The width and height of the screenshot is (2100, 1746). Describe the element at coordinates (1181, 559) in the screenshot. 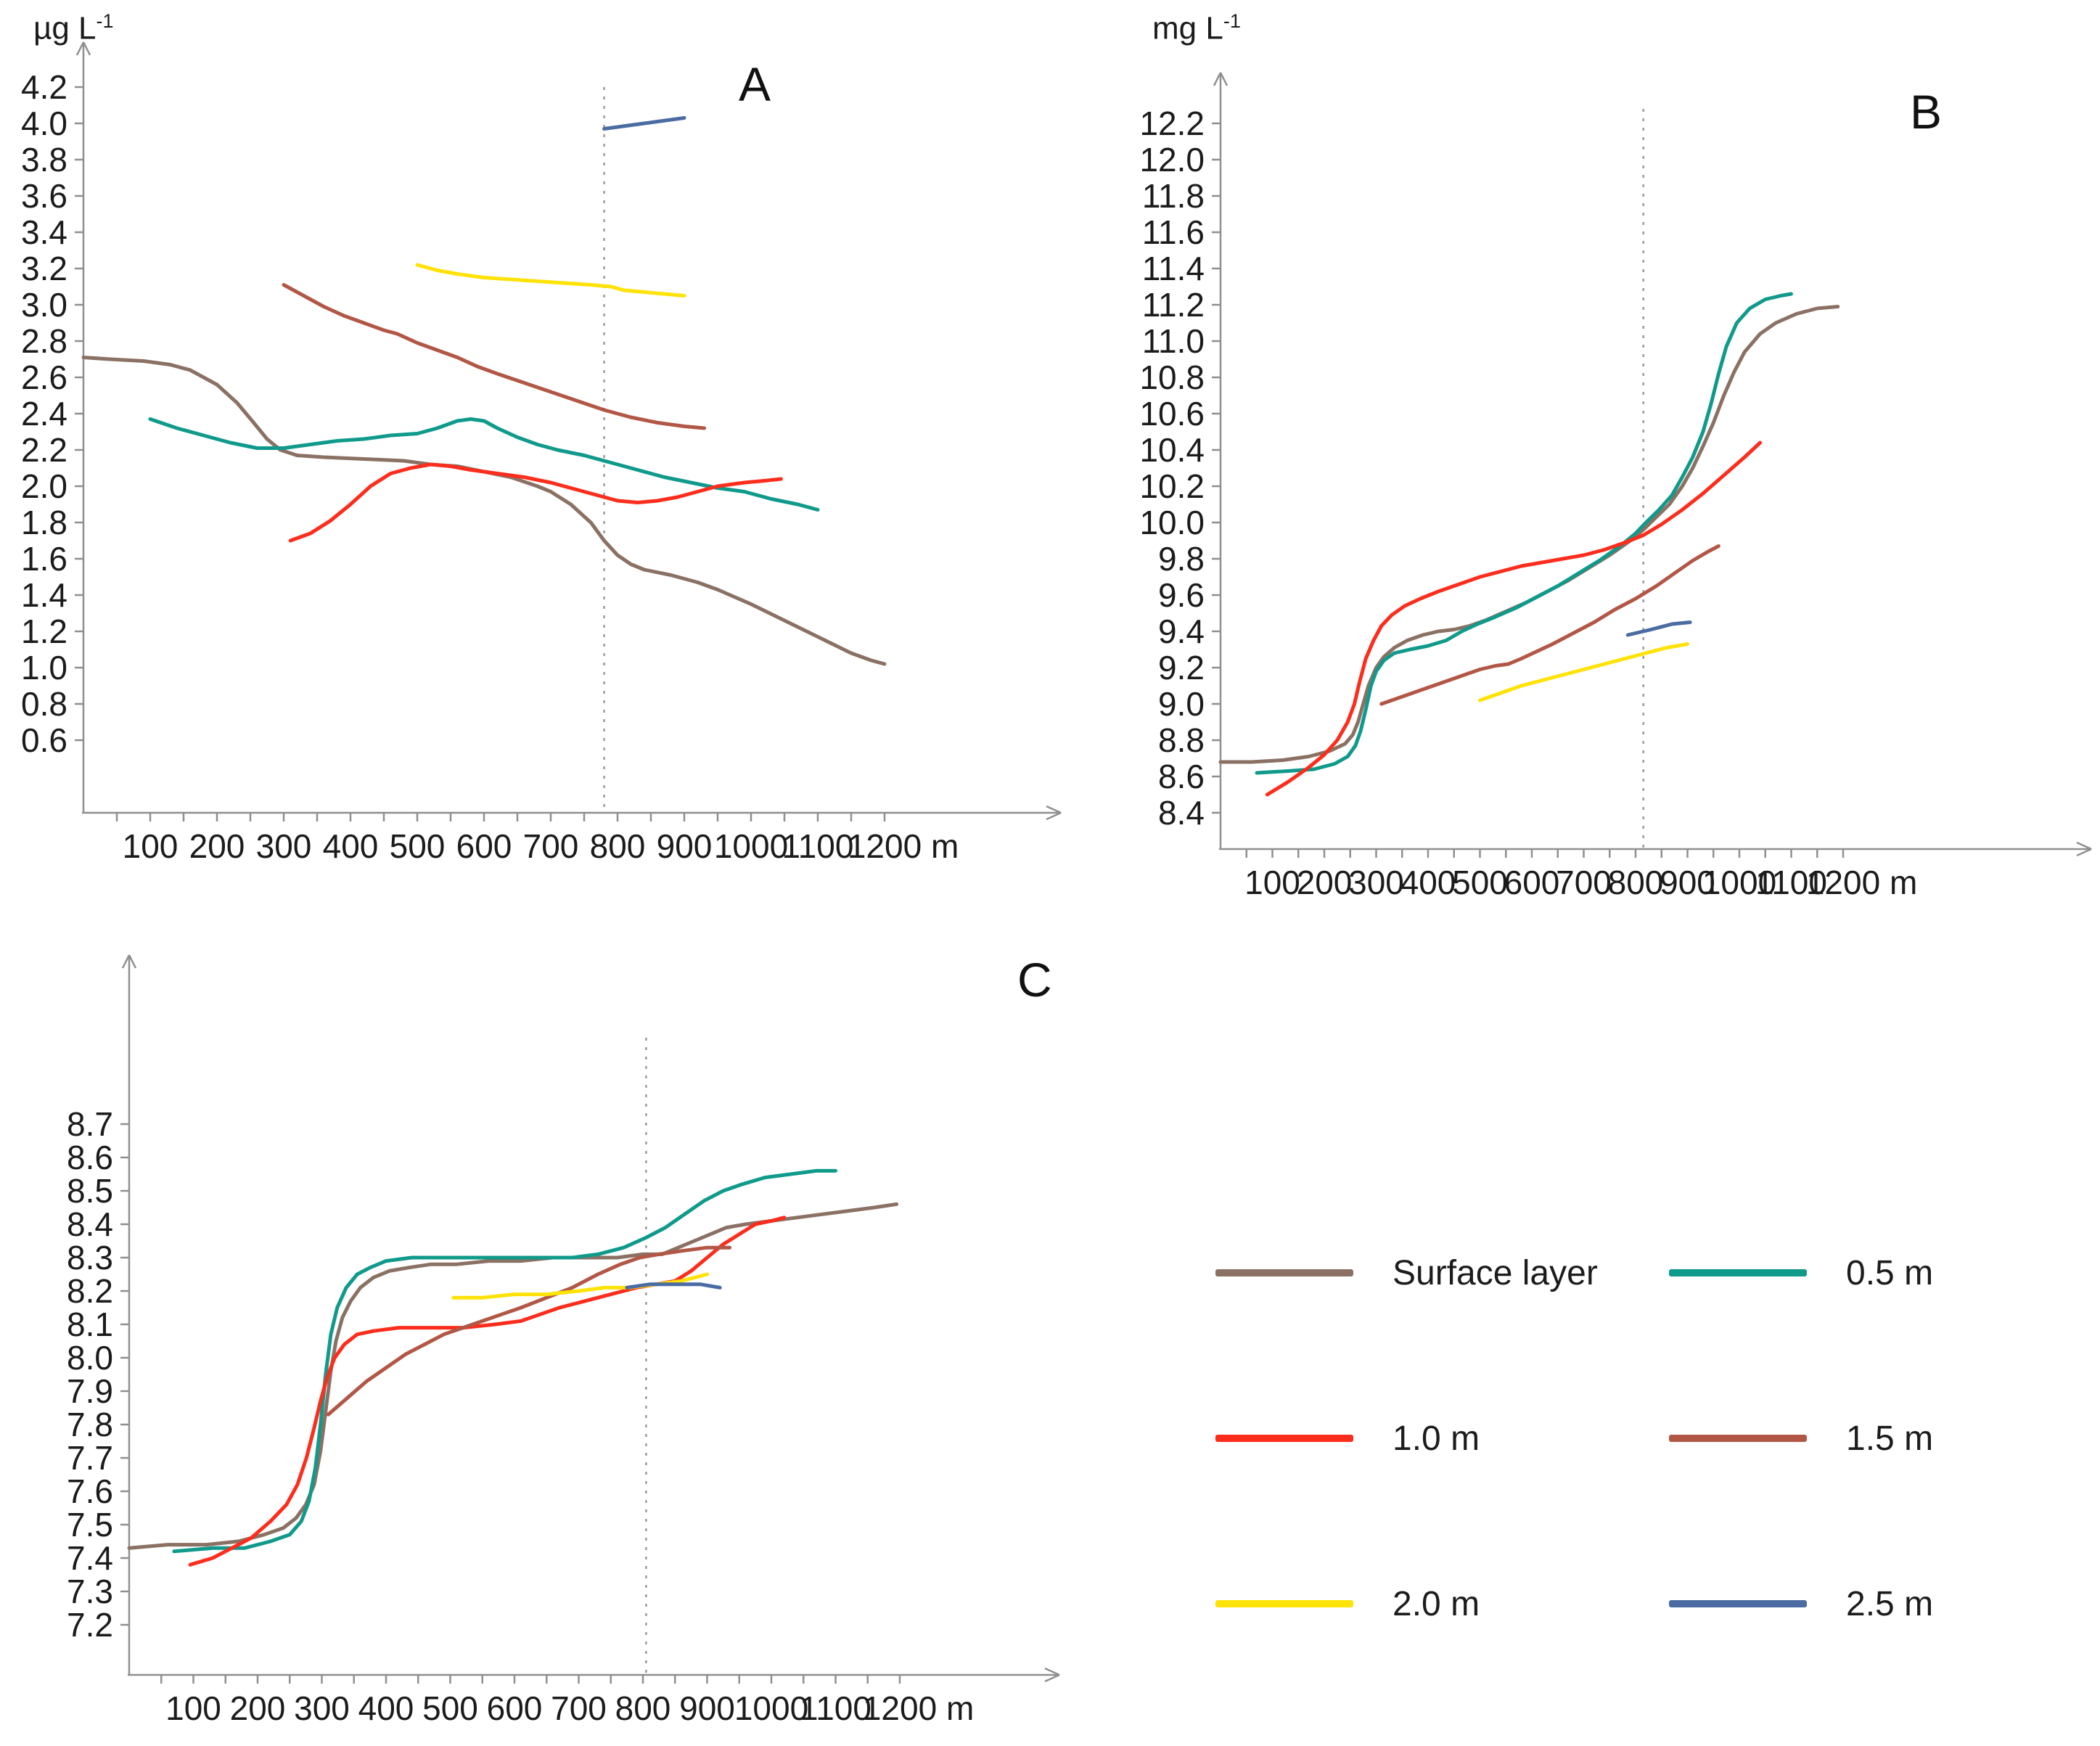

I see `y-tick-label: 9.8` at that location.